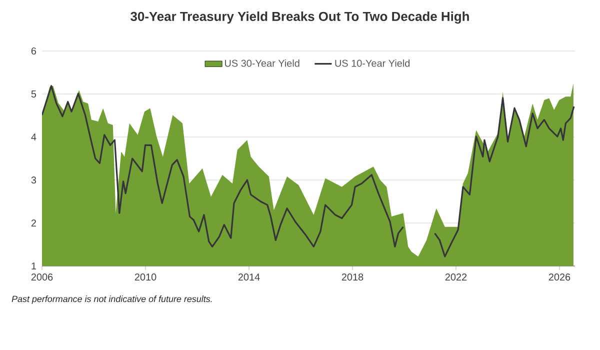  Describe the element at coordinates (262, 63) in the screenshot. I see `legend-label: US 30-Year Yield` at that location.